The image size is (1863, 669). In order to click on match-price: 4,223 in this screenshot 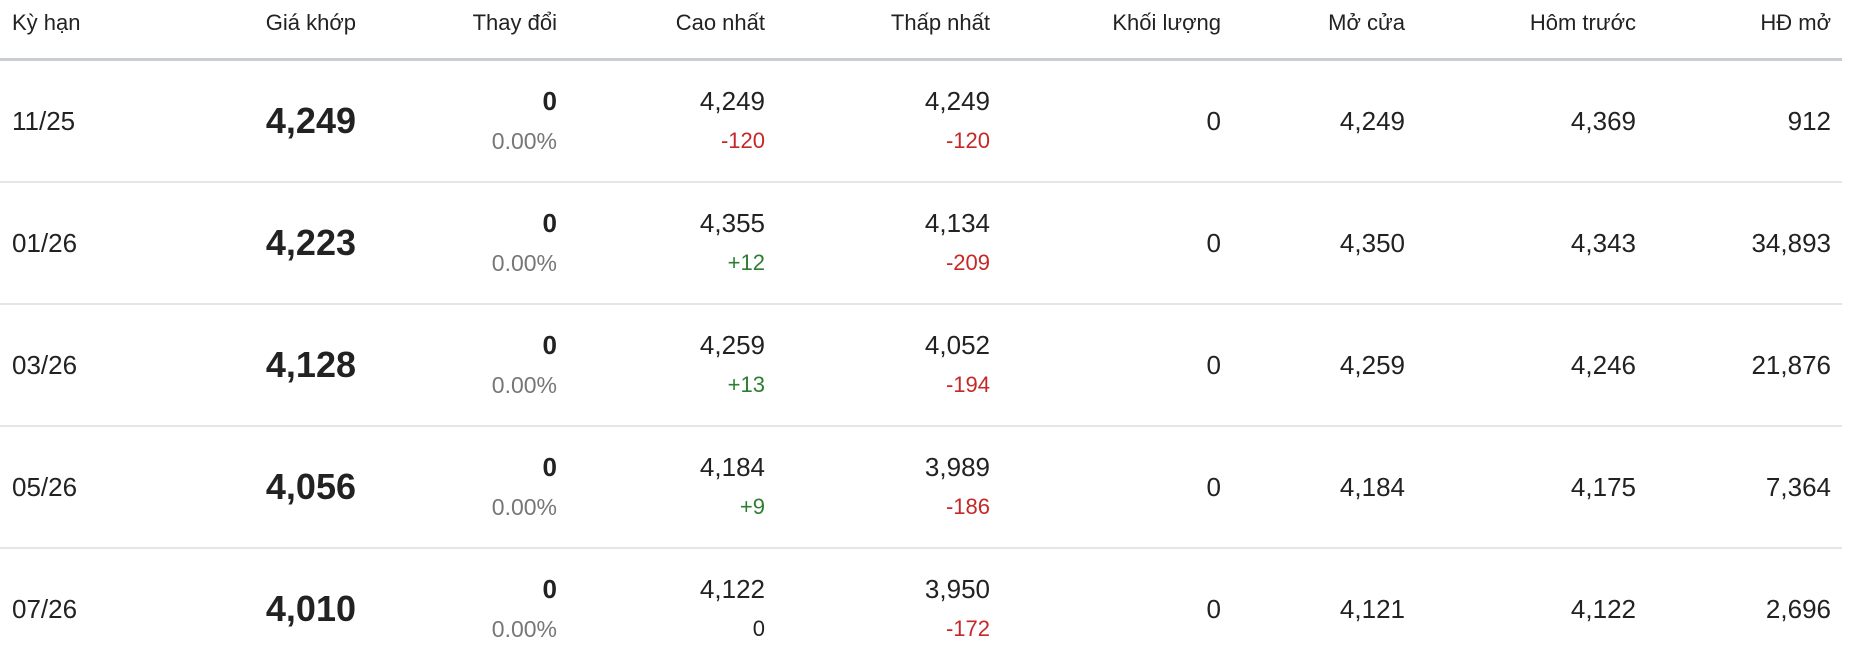, I will do `click(310, 242)`.